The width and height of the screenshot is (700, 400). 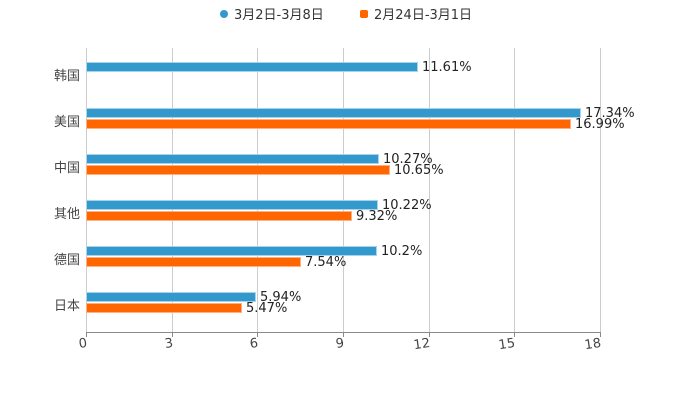 I want to click on data-label: 7.54%, so click(x=326, y=262).